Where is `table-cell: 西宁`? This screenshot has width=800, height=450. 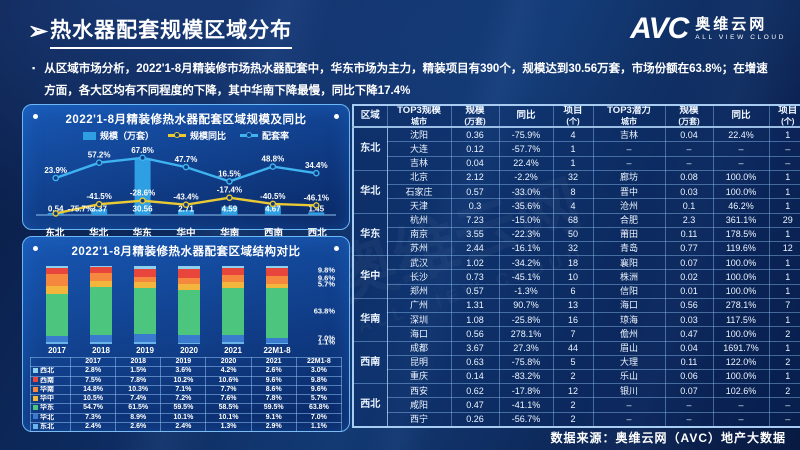 table-cell: 西宁 is located at coordinates (419, 419).